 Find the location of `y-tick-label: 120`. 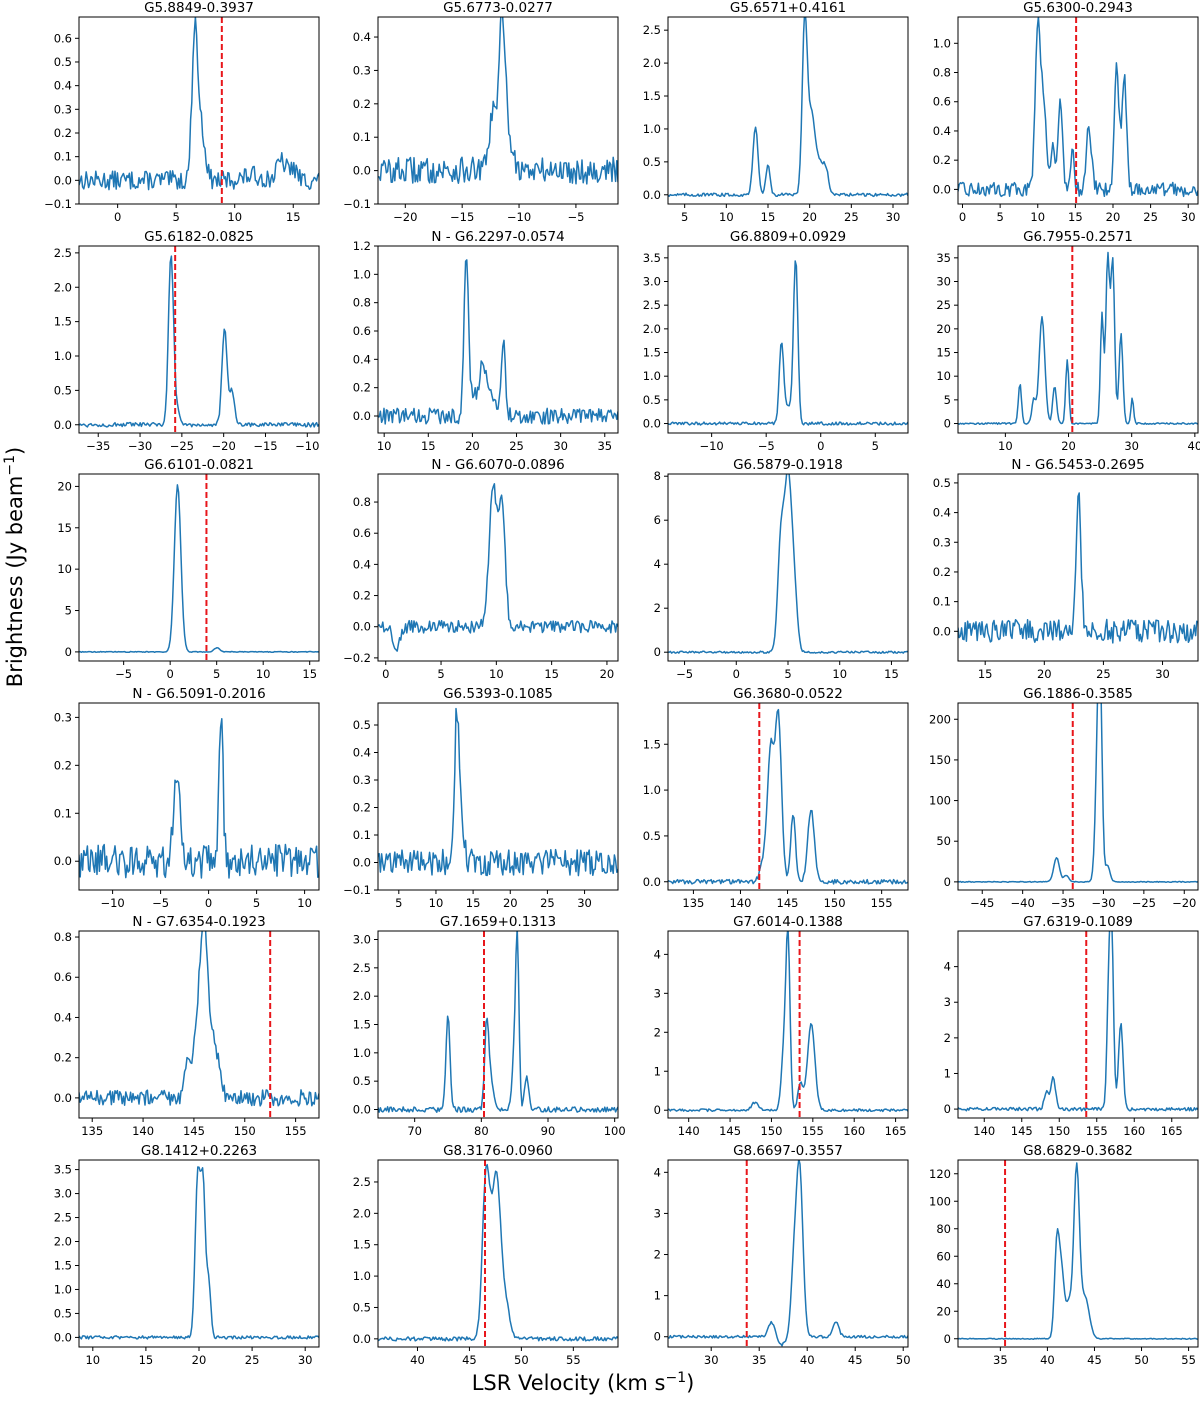

y-tick-label: 120 is located at coordinates (940, 1174).